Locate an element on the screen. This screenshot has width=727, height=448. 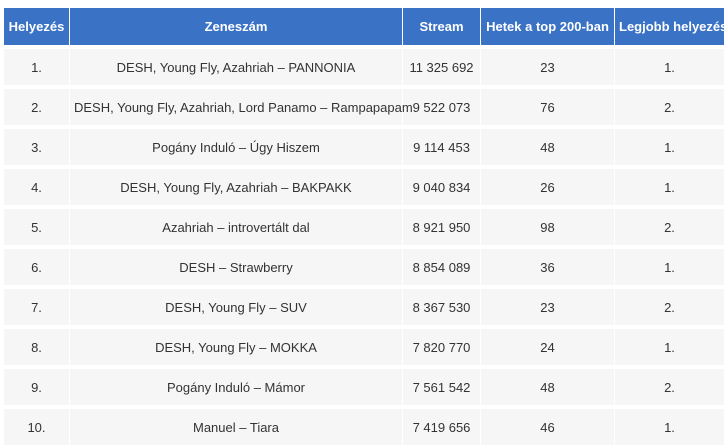
weeks-cell: 76 is located at coordinates (547, 107).